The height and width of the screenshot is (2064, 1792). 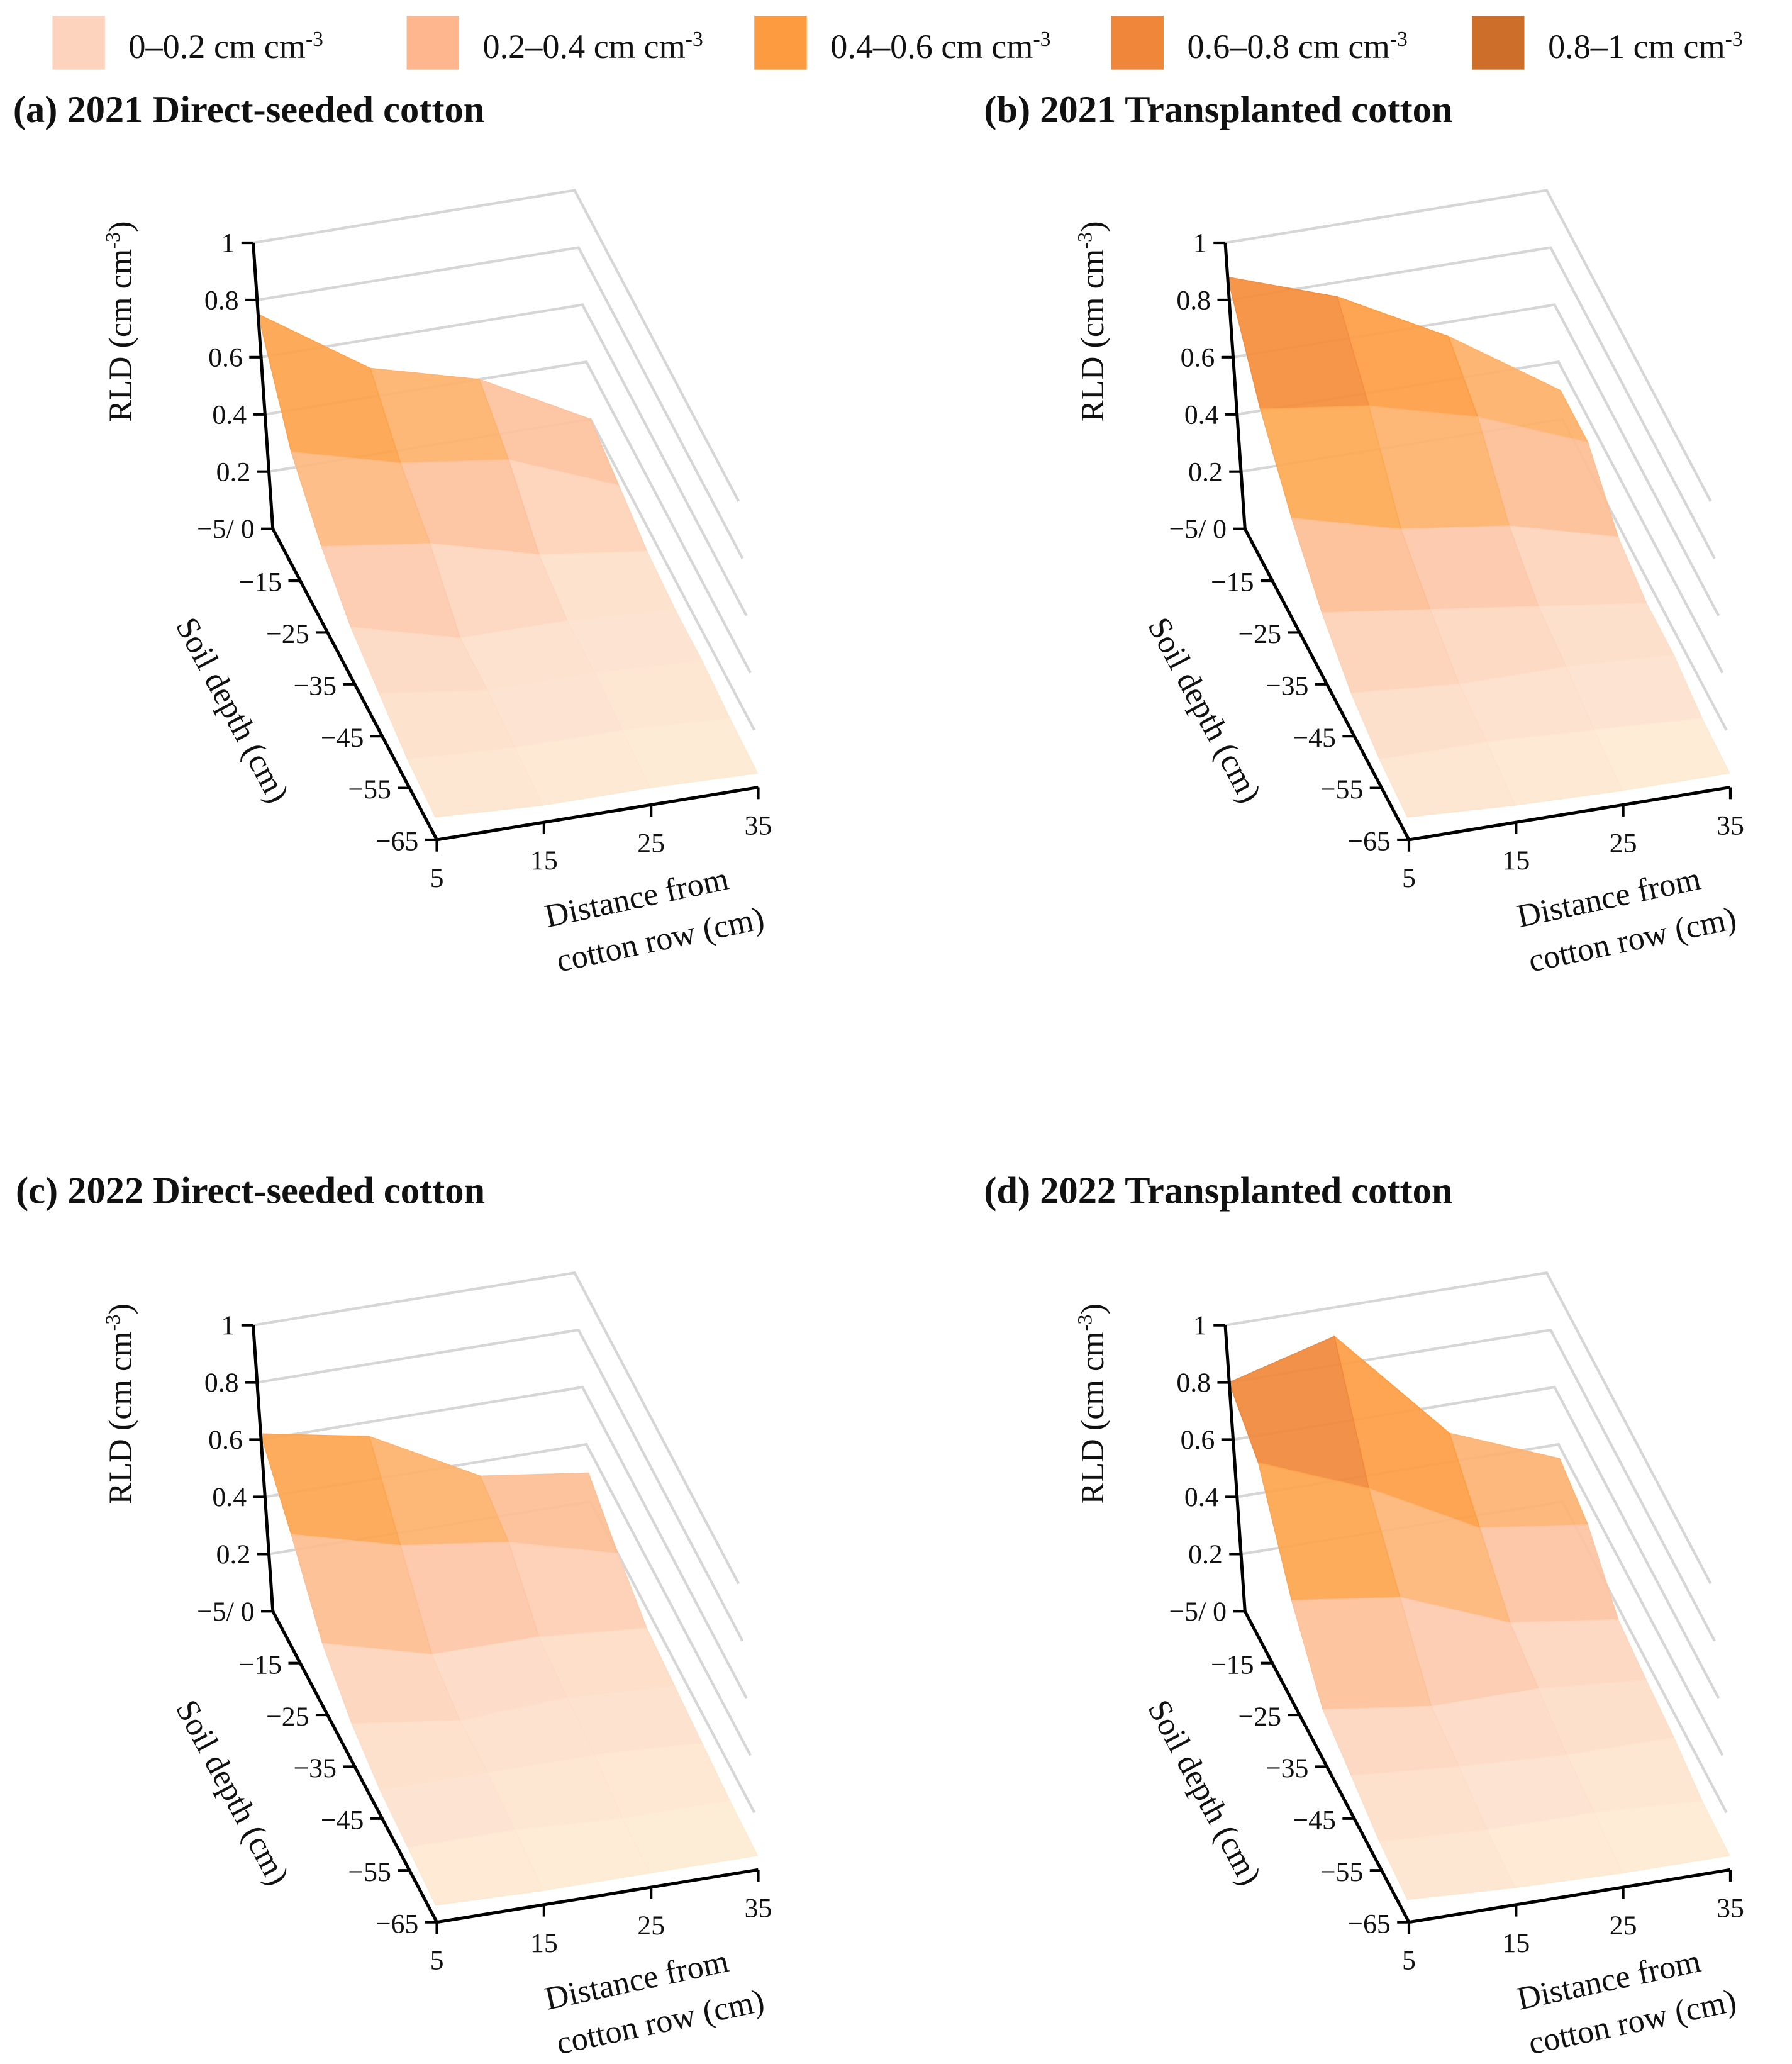 What do you see at coordinates (940, 46) in the screenshot?
I see `legend-label: 0.4–0.6 cm cm-3` at bounding box center [940, 46].